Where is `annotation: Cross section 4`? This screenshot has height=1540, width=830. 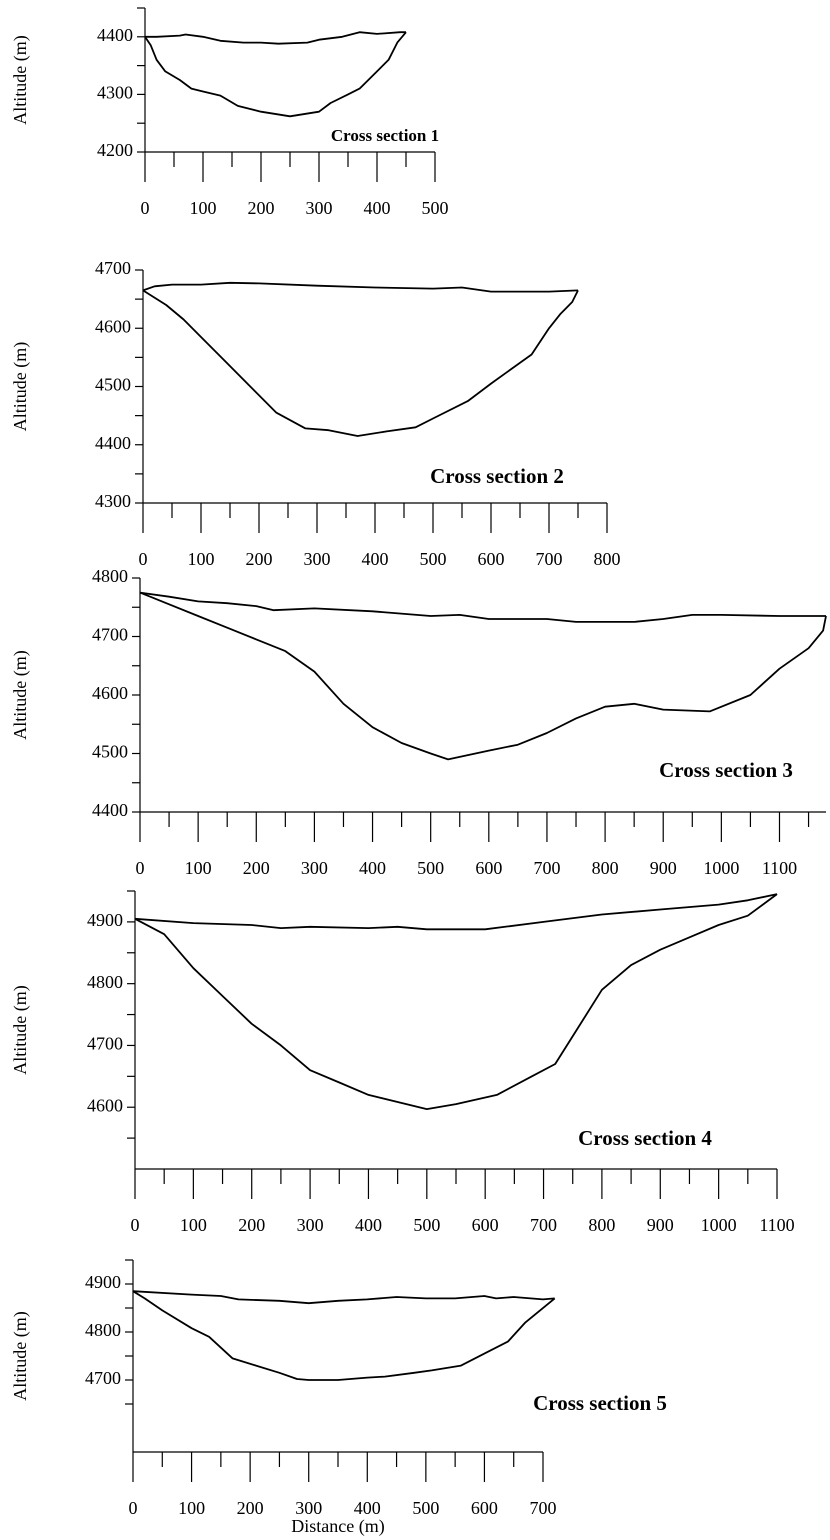 annotation: Cross section 4 is located at coordinates (645, 1138).